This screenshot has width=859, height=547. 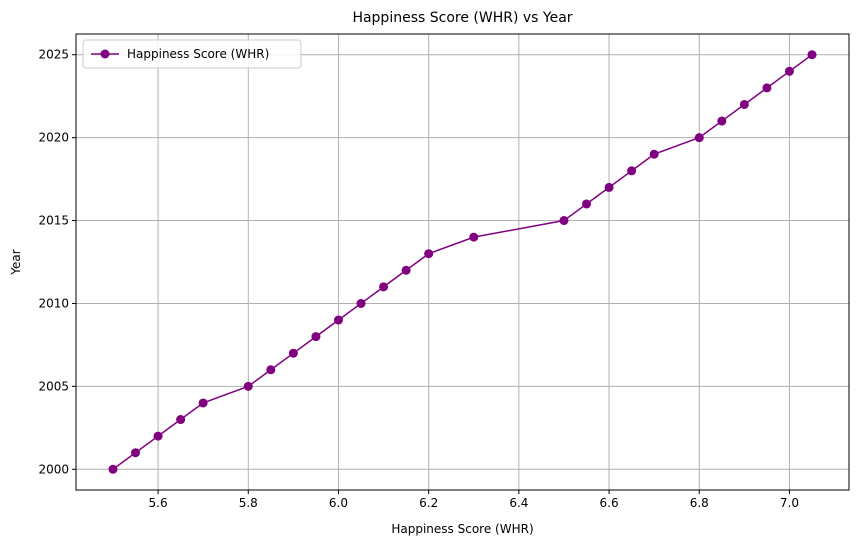 What do you see at coordinates (53, 55) in the screenshot?
I see `y-tick-label: 2025` at bounding box center [53, 55].